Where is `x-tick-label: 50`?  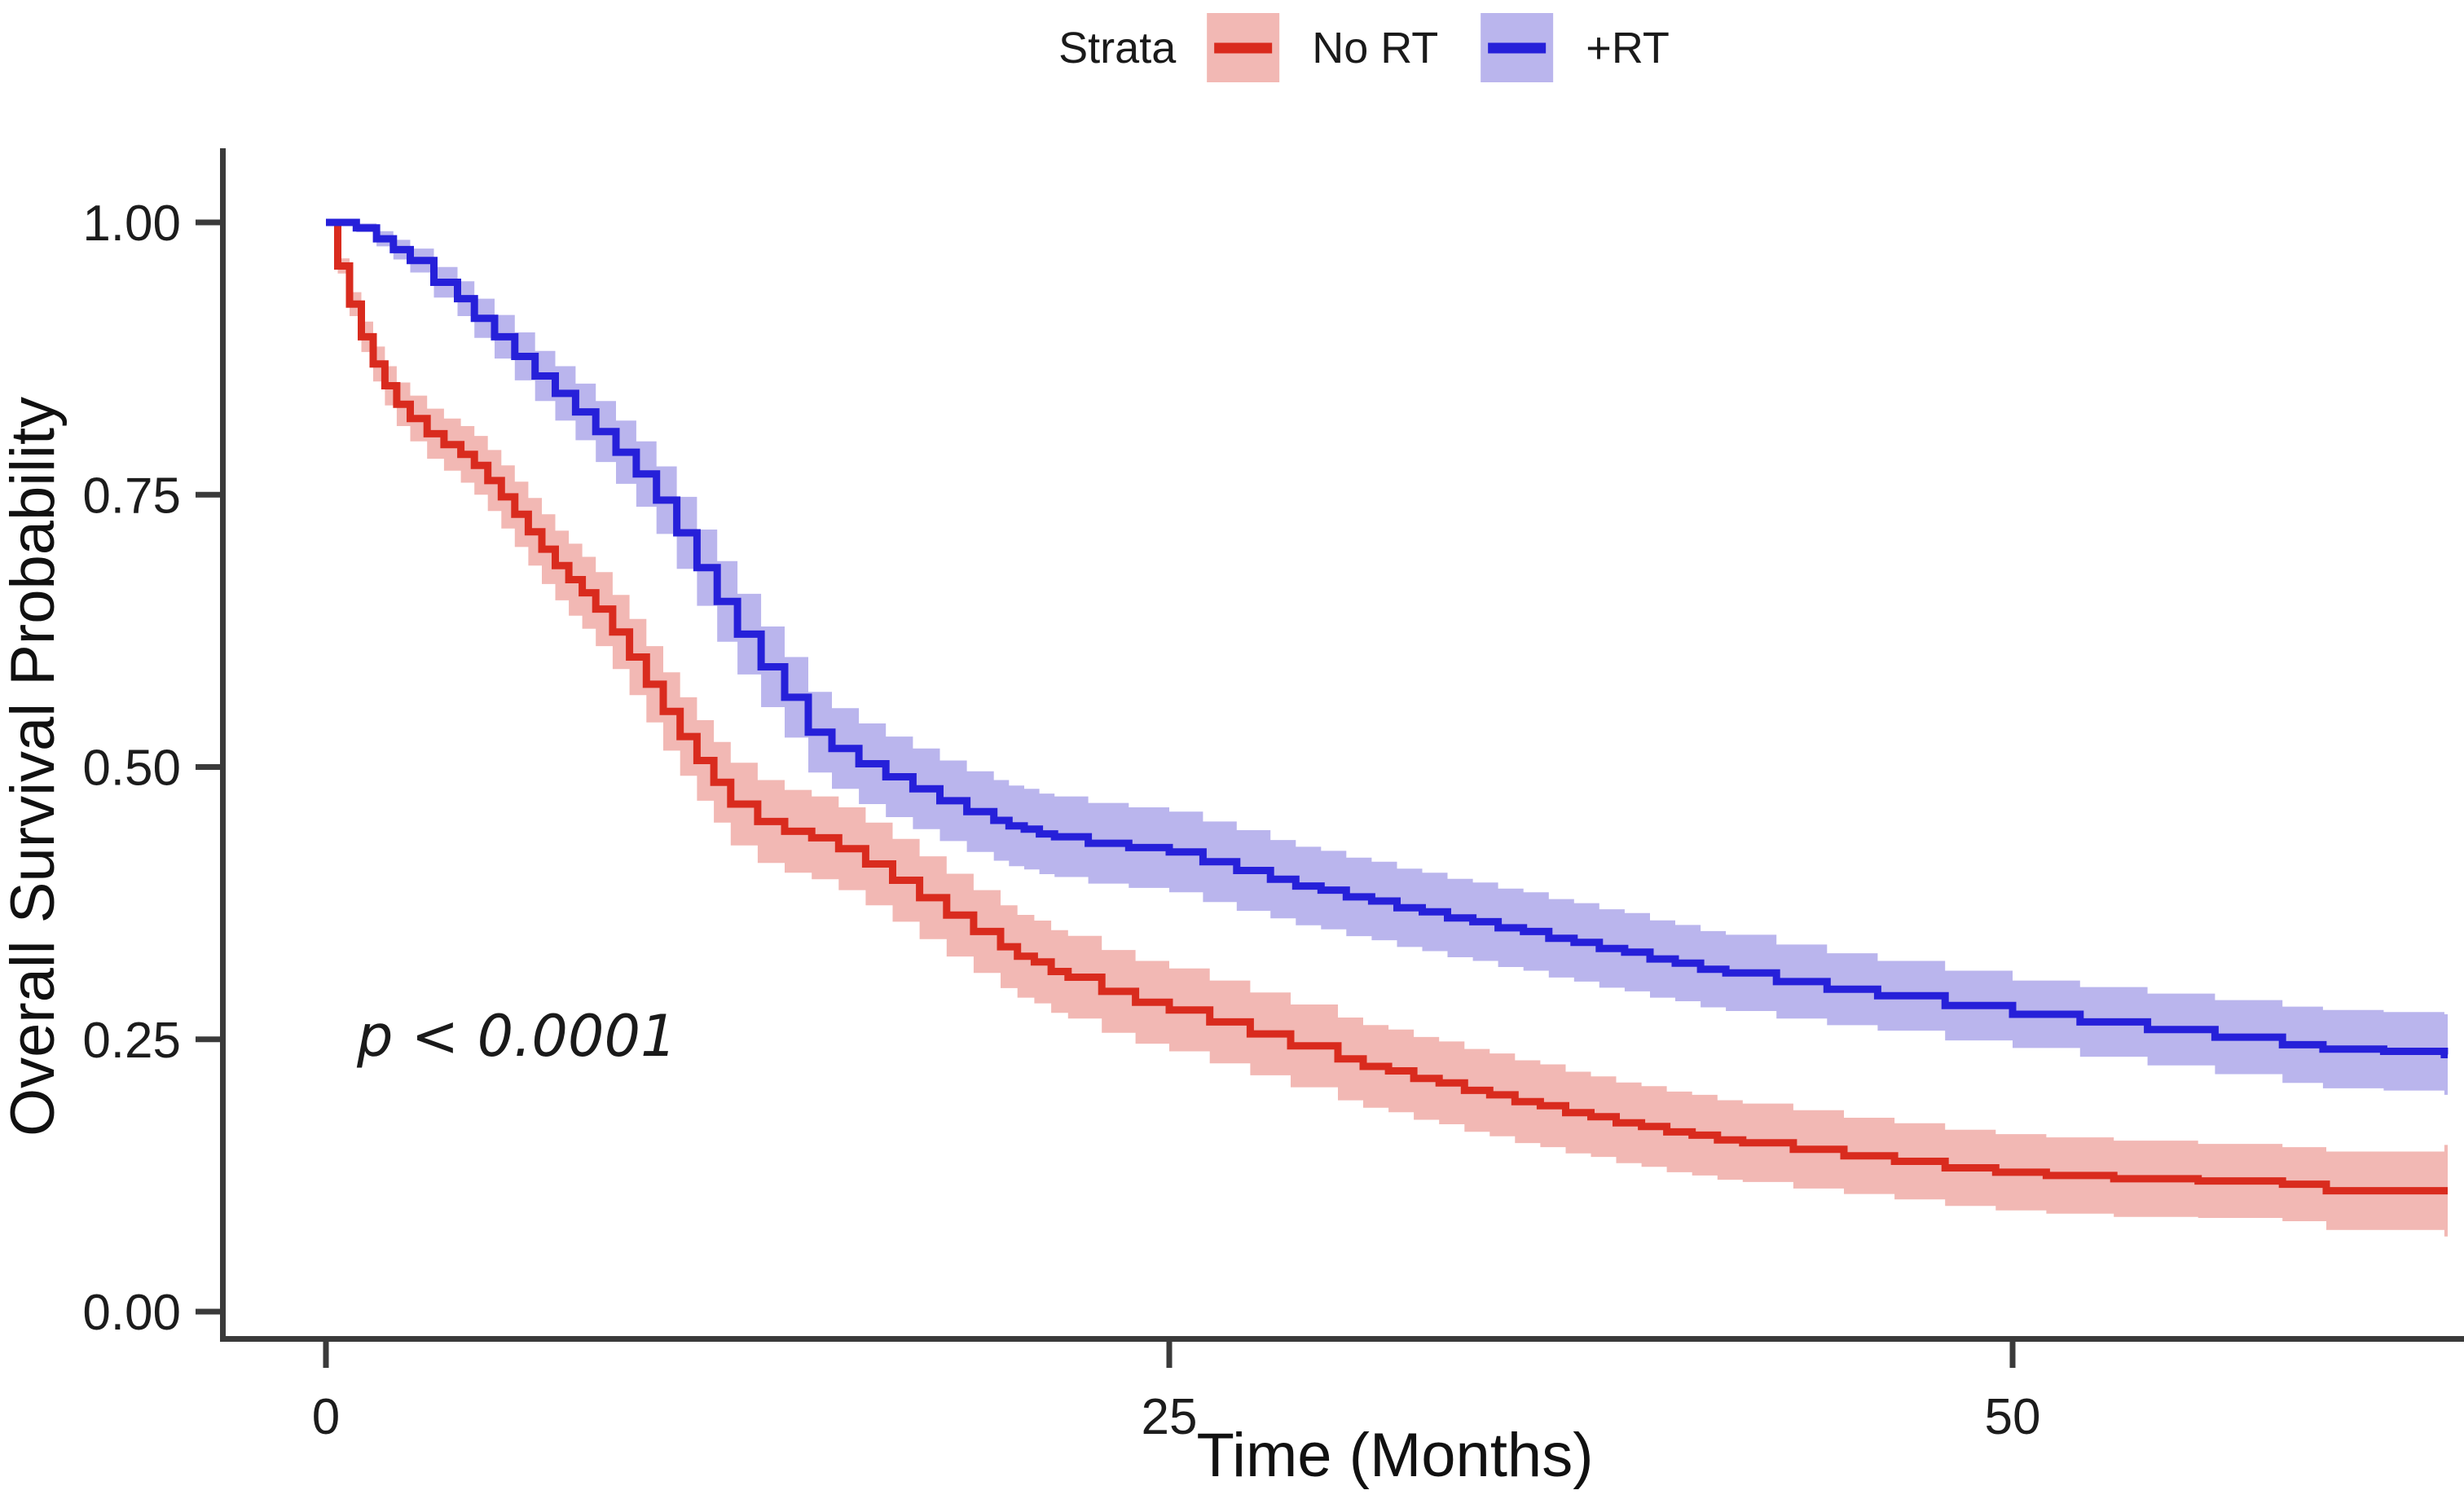
x-tick-label: 50 is located at coordinates (2013, 1417).